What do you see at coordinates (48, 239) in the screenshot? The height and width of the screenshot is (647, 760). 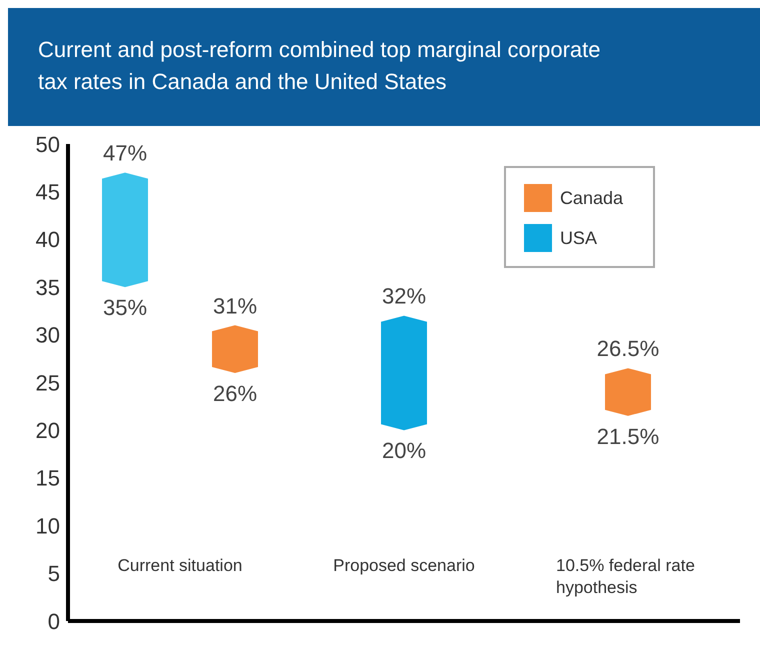 I see `y-tick-label: 40` at bounding box center [48, 239].